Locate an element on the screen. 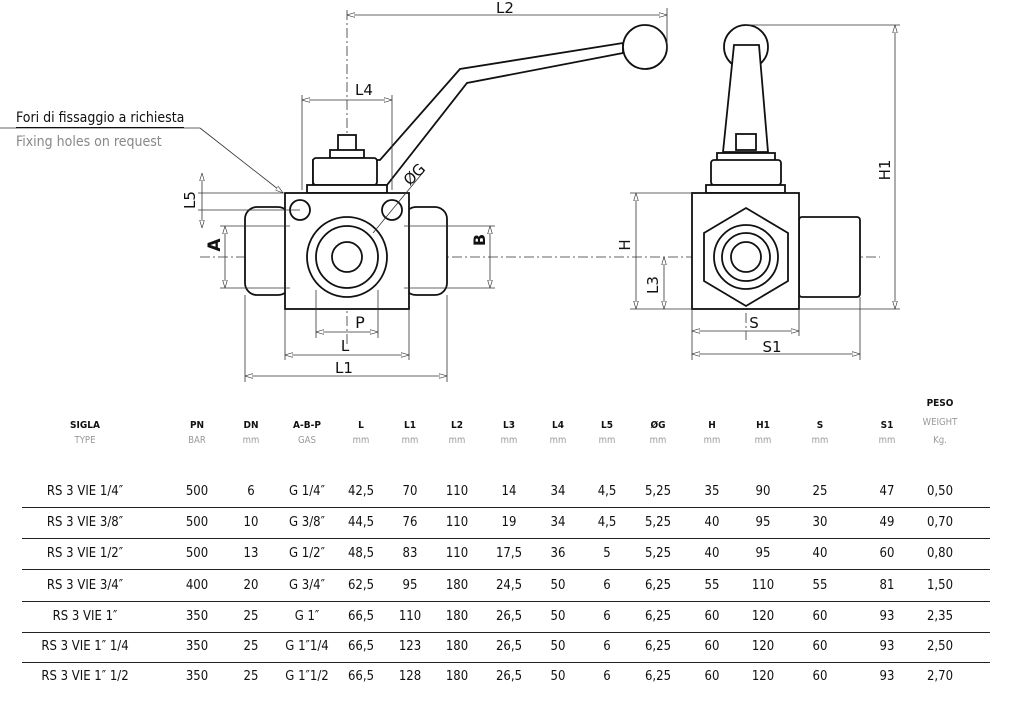  table-cell: G 1″1/4 is located at coordinates (307, 646).